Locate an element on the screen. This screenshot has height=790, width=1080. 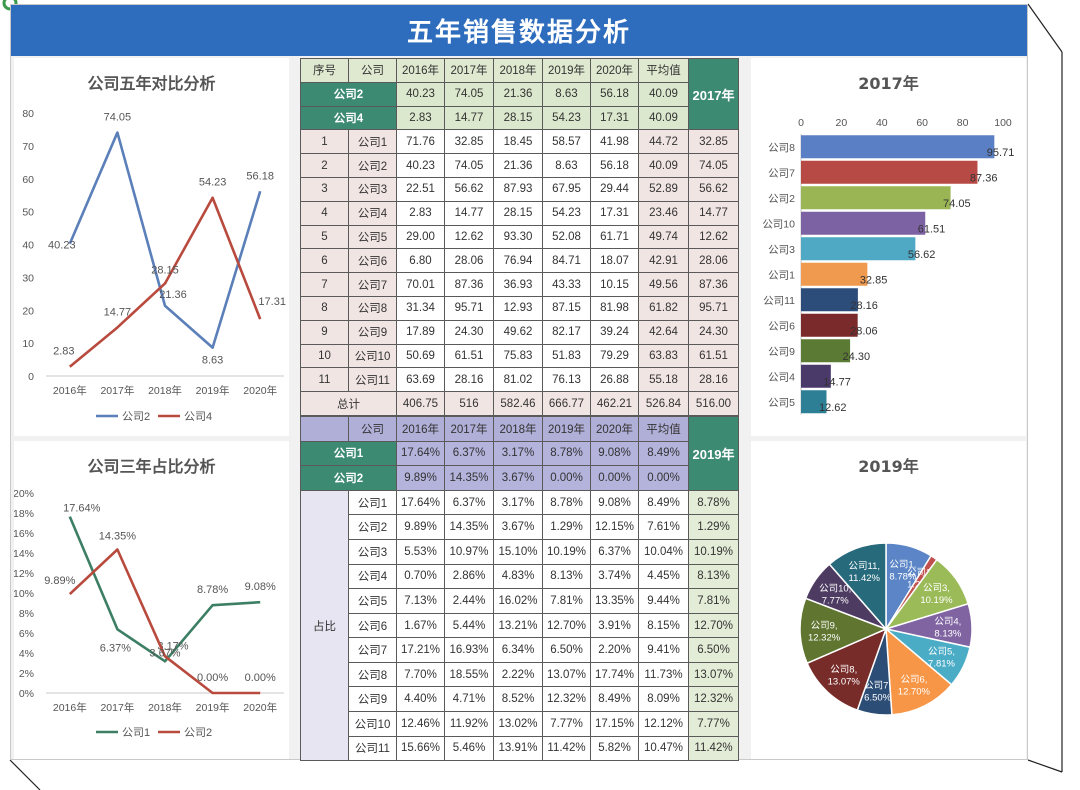
slice-label: 公司7, is located at coordinates (877, 685).